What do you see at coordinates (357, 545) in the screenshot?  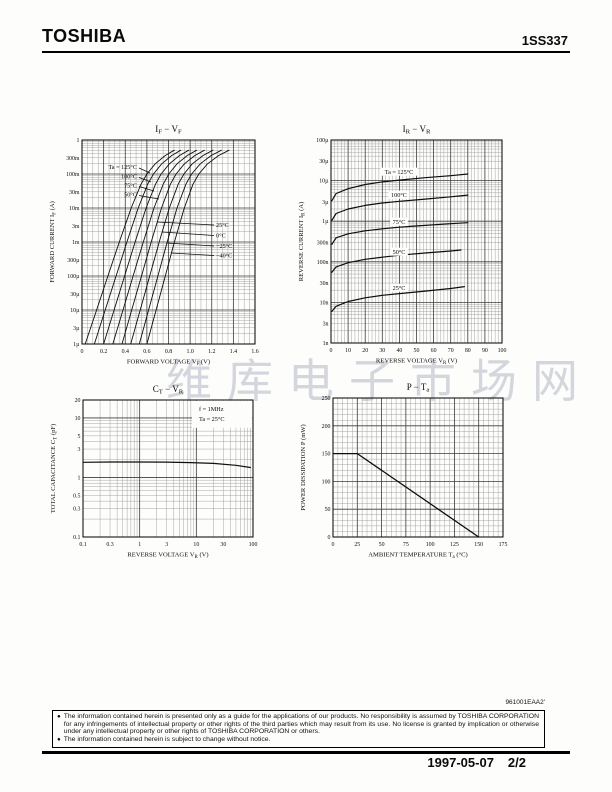 I see `svg-text: 25` at bounding box center [357, 545].